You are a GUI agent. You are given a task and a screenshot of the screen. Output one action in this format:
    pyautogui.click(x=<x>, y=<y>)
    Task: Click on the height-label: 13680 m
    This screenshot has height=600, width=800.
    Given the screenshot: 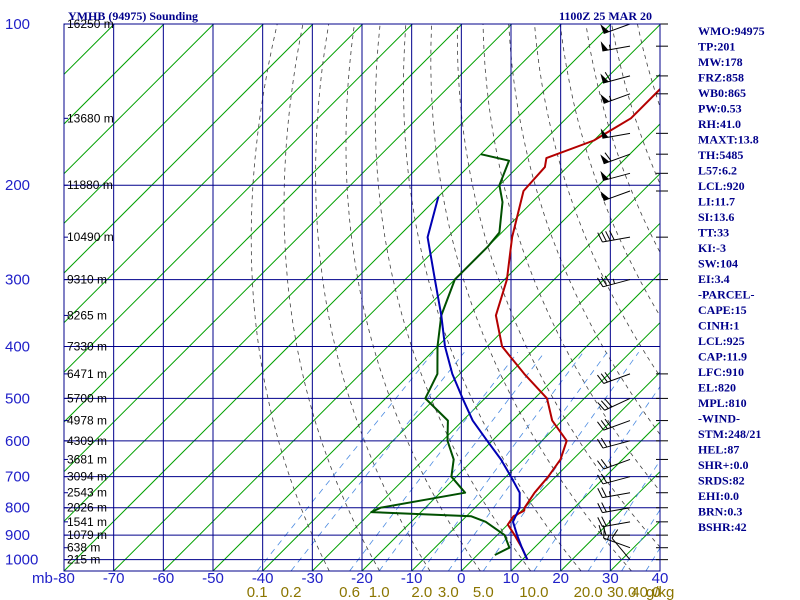 What is the action you would take?
    pyautogui.click(x=90, y=118)
    